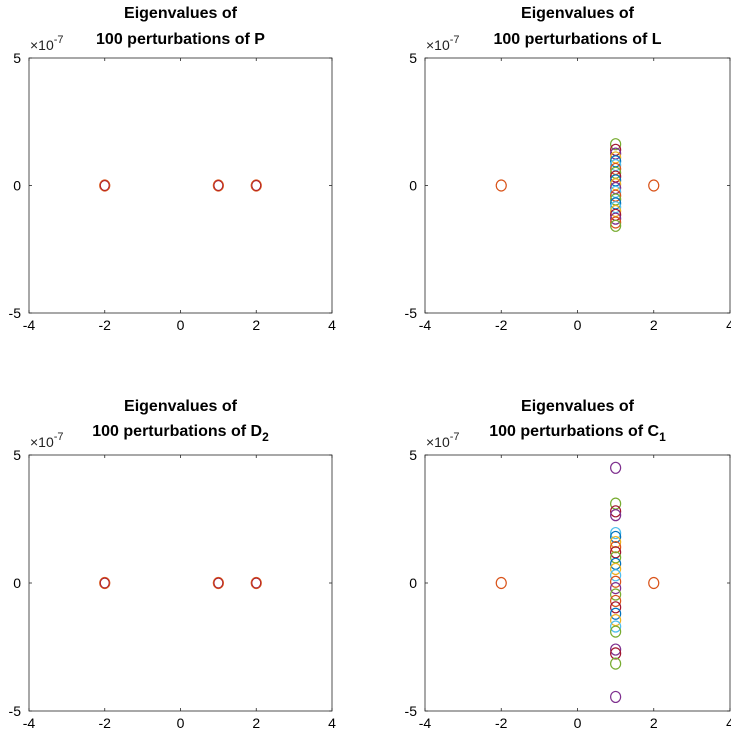 The width and height of the screenshot is (731, 744). What do you see at coordinates (180, 433) in the screenshot?
I see `chart-title-line2: 100 perturbations of D2` at bounding box center [180, 433].